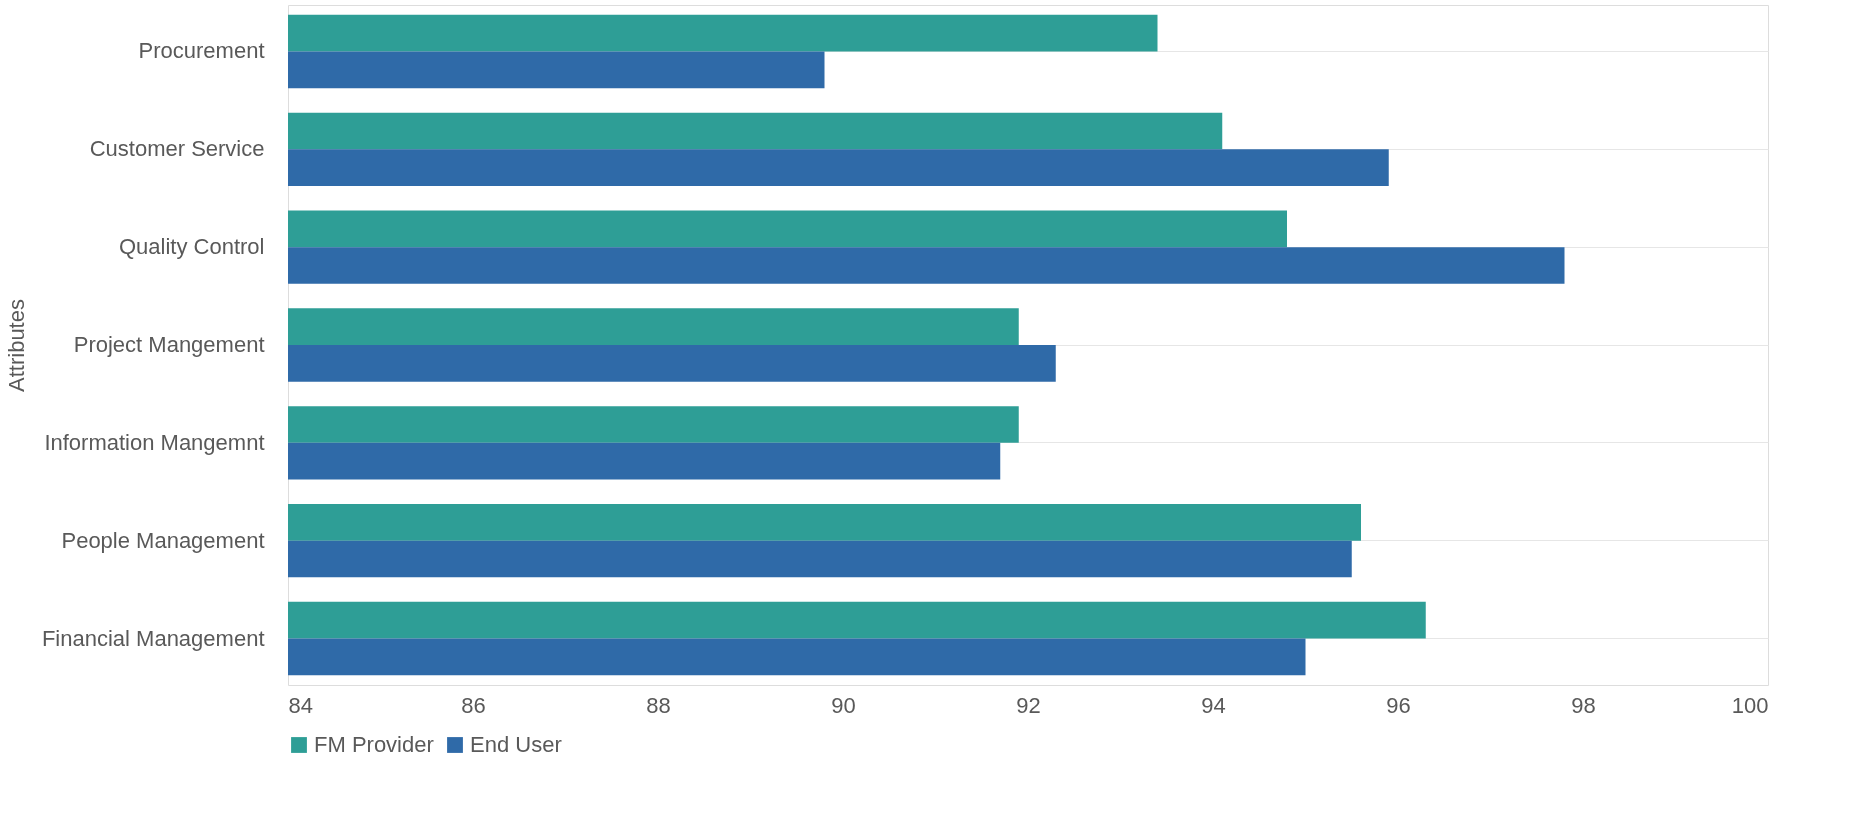  Describe the element at coordinates (516, 744) in the screenshot. I see `legend-label: End User` at that location.